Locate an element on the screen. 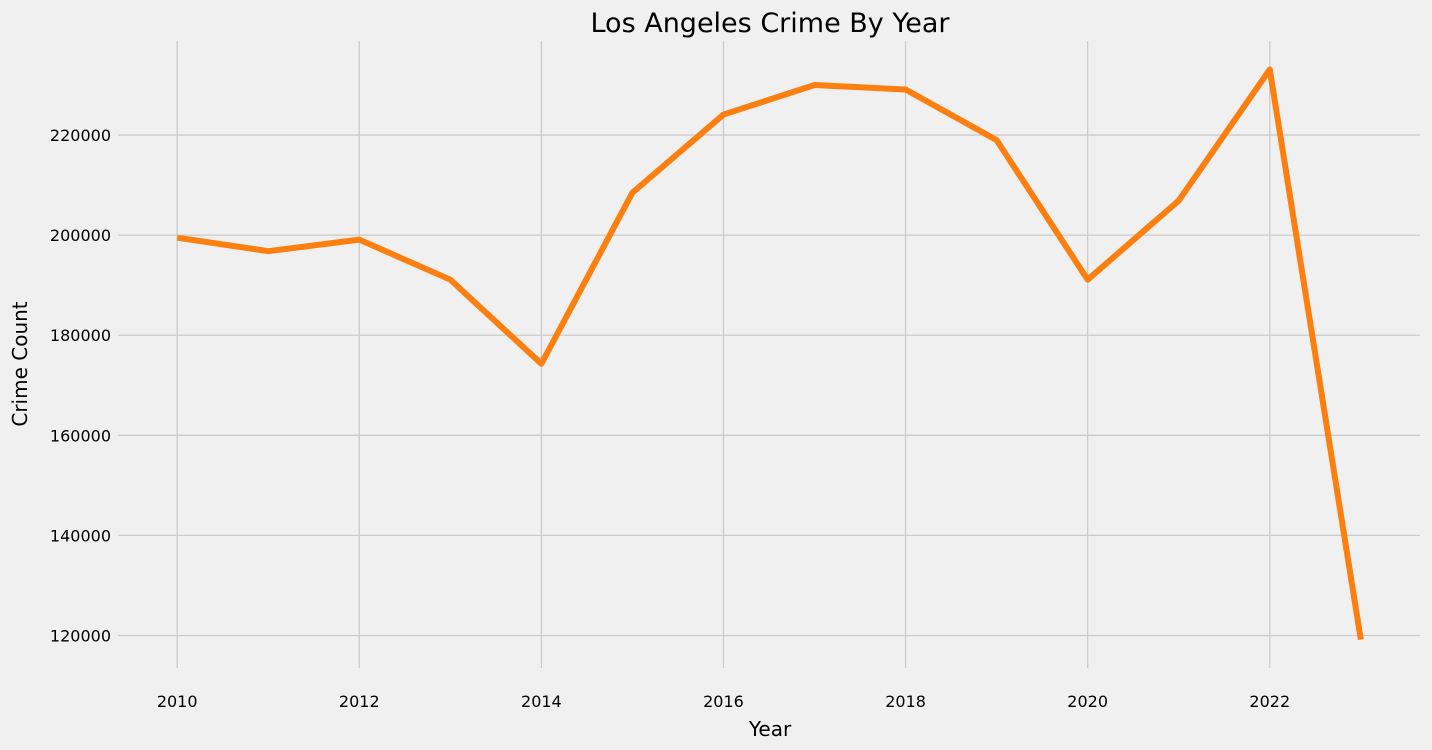 This screenshot has width=1432, height=750. y-tick-label: 220000 is located at coordinates (80, 135).